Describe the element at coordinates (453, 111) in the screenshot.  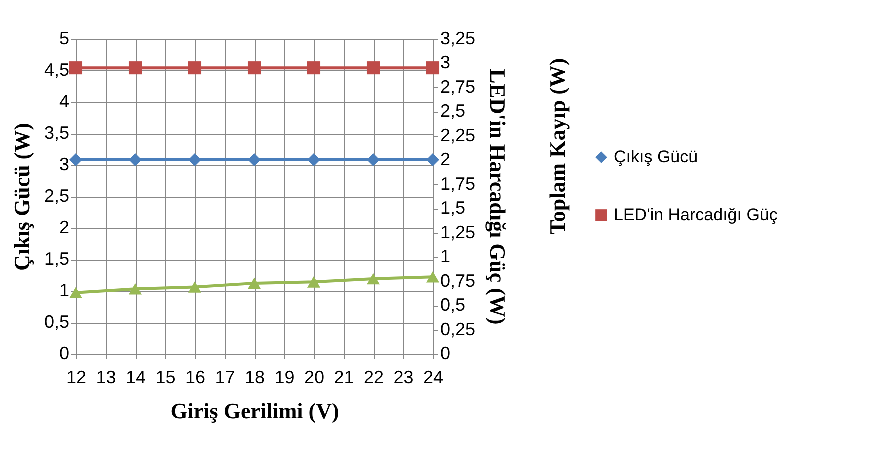
I see `y2-tick-label: 2,5` at that location.